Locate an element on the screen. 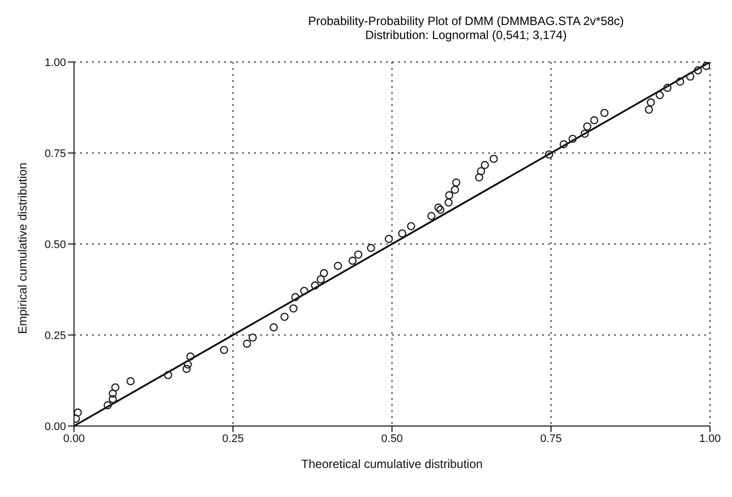 The image size is (732, 497). y-tick-label: 1.00 is located at coordinates (55, 62).